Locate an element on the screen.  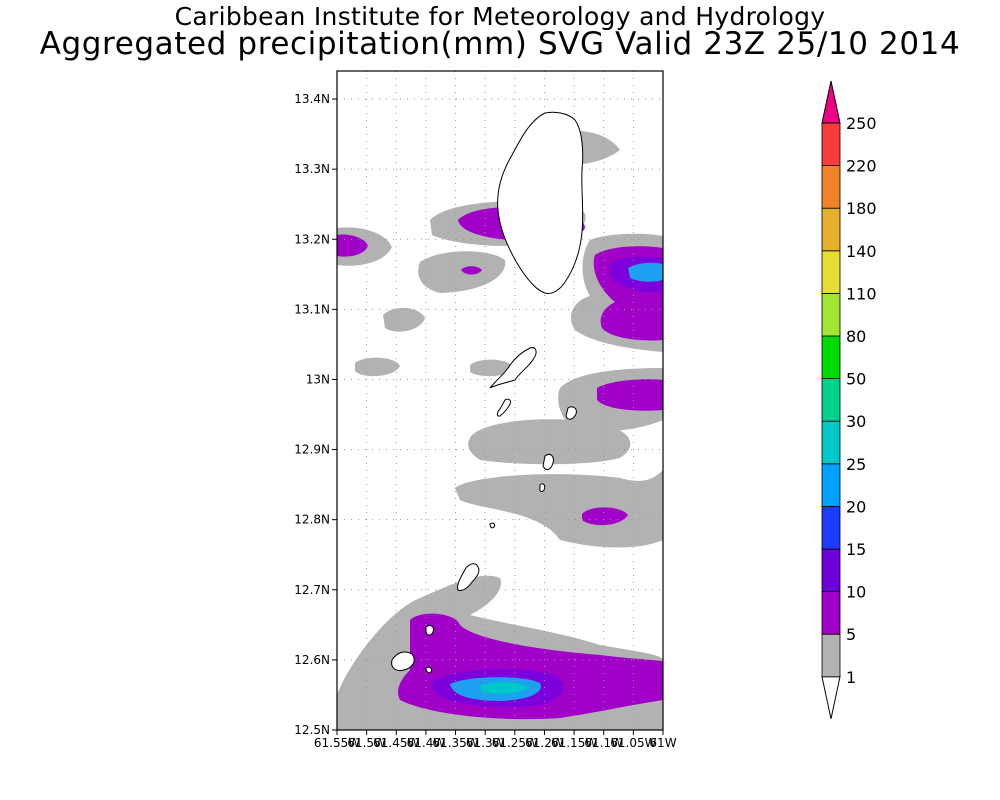
colorbar-label: 1 is located at coordinates (851, 677).